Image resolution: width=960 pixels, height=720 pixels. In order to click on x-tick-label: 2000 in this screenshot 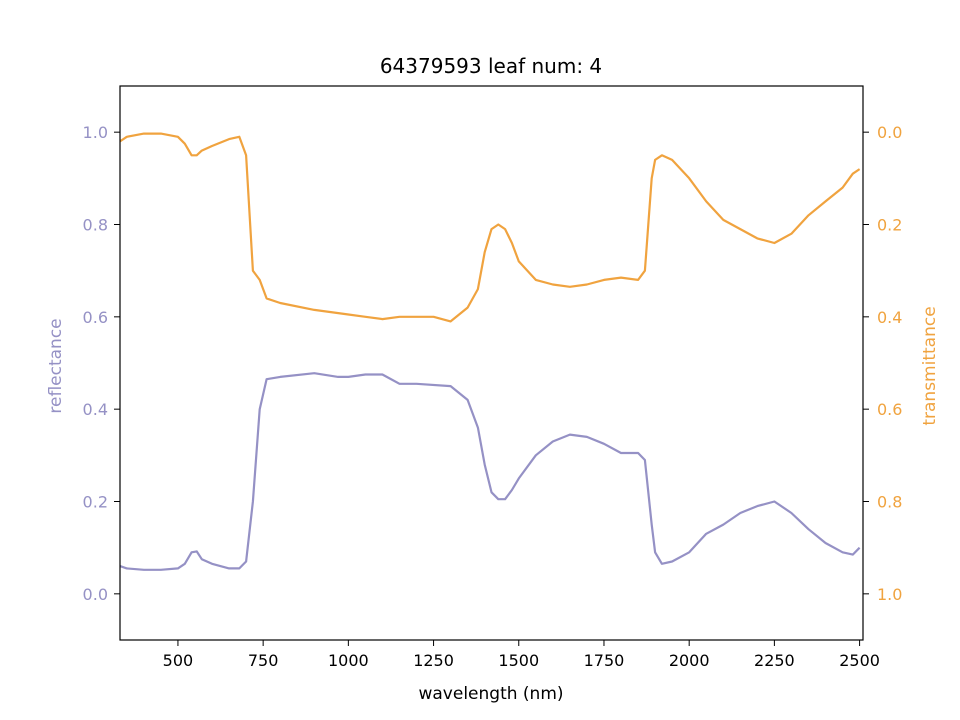, I will do `click(689, 660)`.